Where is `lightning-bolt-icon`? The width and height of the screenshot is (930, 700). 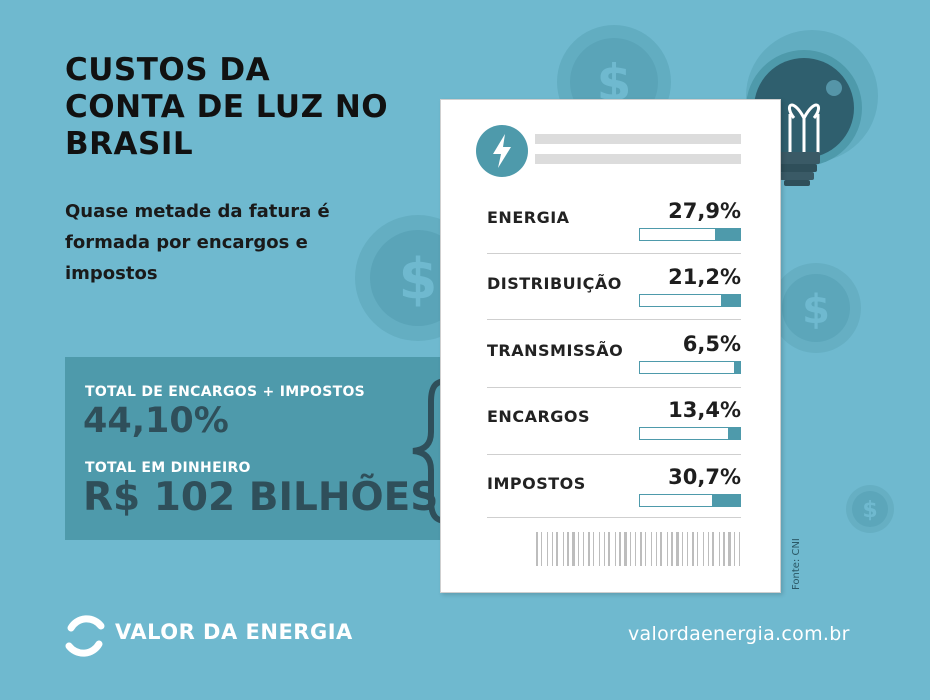
lightning-bolt-icon is located at coordinates (502, 151).